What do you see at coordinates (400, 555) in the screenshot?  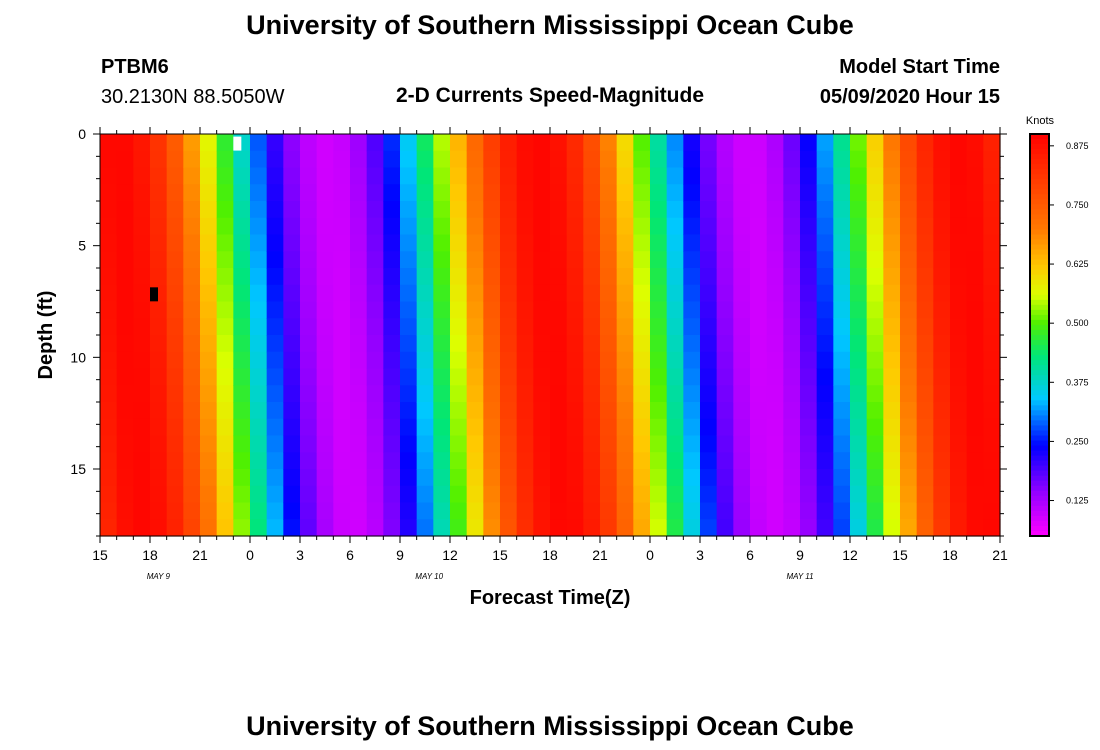 I see `x-tick-label: 9` at bounding box center [400, 555].